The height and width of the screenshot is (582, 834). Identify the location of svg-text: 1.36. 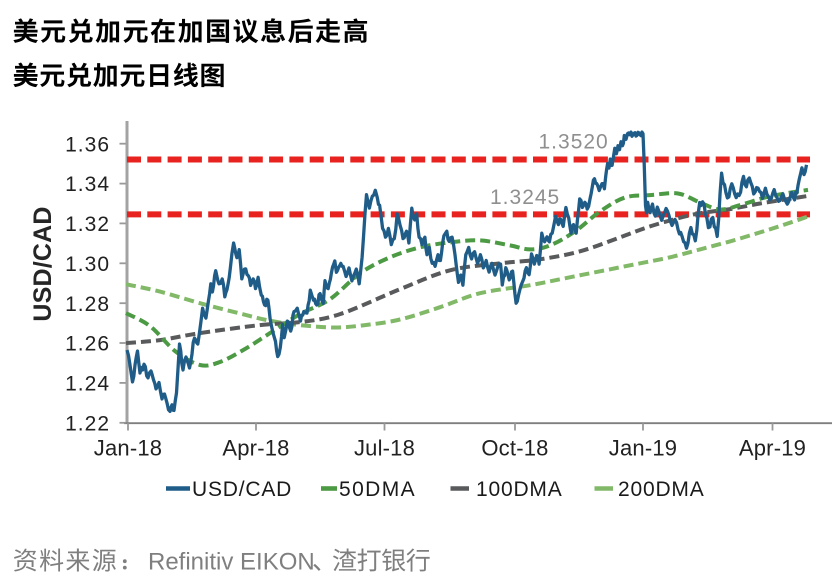
(87, 144).